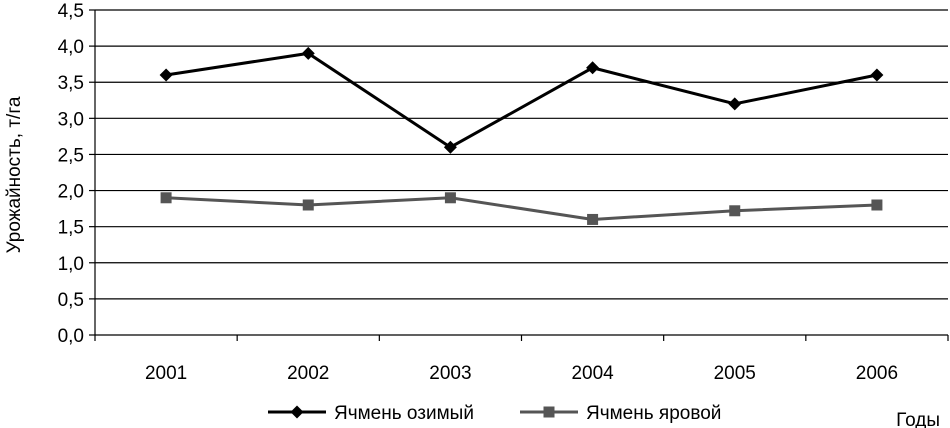  What do you see at coordinates (450, 373) in the screenshot?
I see `x-tick-label: 2003` at bounding box center [450, 373].